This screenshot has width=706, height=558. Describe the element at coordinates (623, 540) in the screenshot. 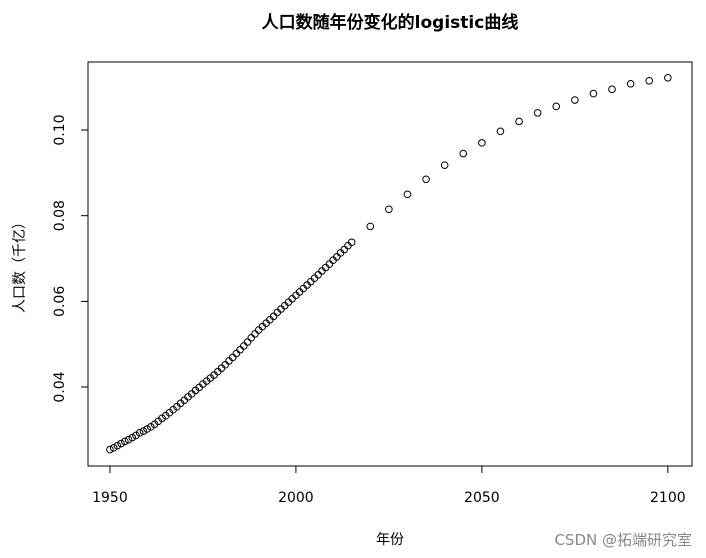

I see `watermark: CSDN @拓端研究室` at that location.